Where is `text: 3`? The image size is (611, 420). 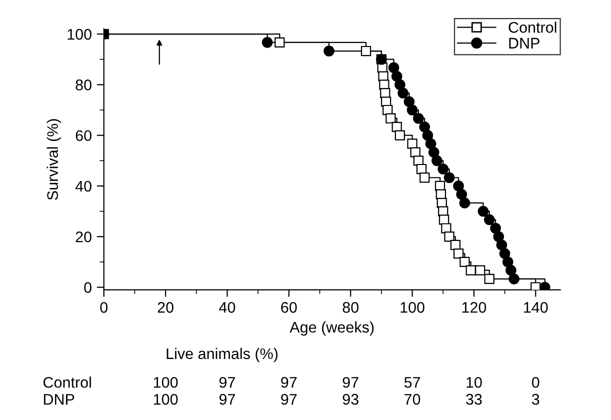 text: 3 is located at coordinates (536, 399).